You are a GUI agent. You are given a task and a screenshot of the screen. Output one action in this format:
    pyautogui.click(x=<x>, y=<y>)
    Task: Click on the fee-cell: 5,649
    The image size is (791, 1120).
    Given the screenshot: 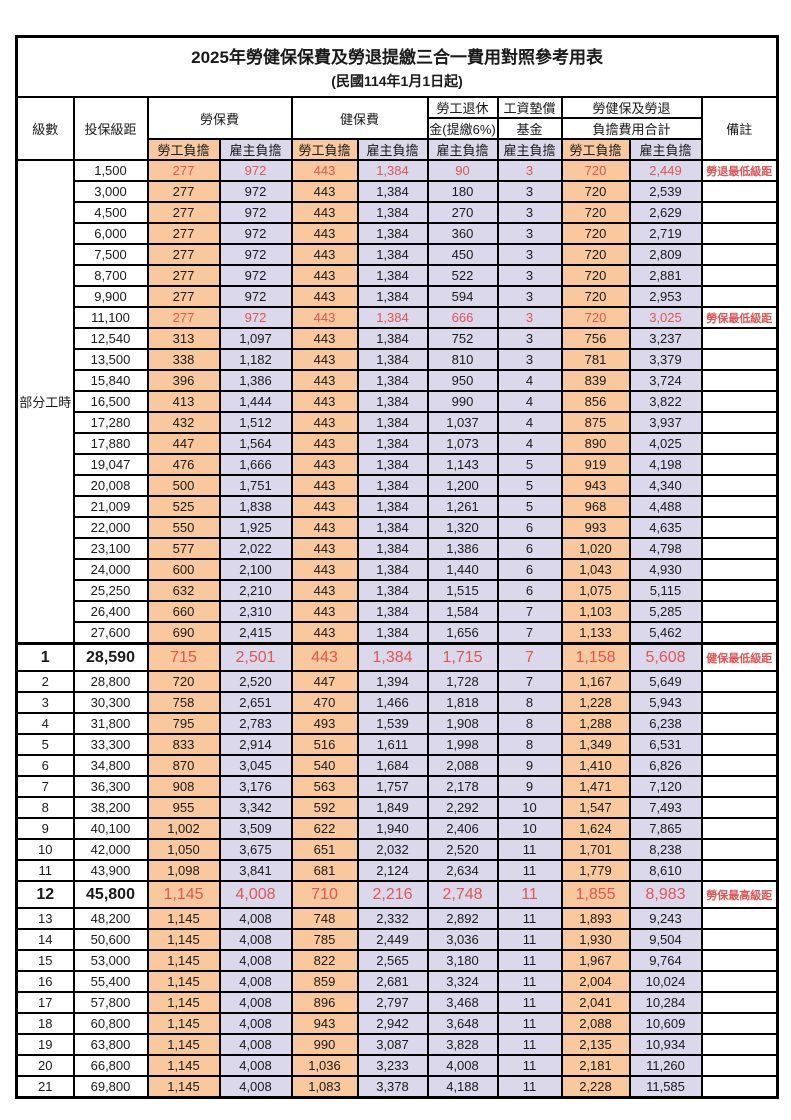 What is the action you would take?
    pyautogui.click(x=665, y=681)
    